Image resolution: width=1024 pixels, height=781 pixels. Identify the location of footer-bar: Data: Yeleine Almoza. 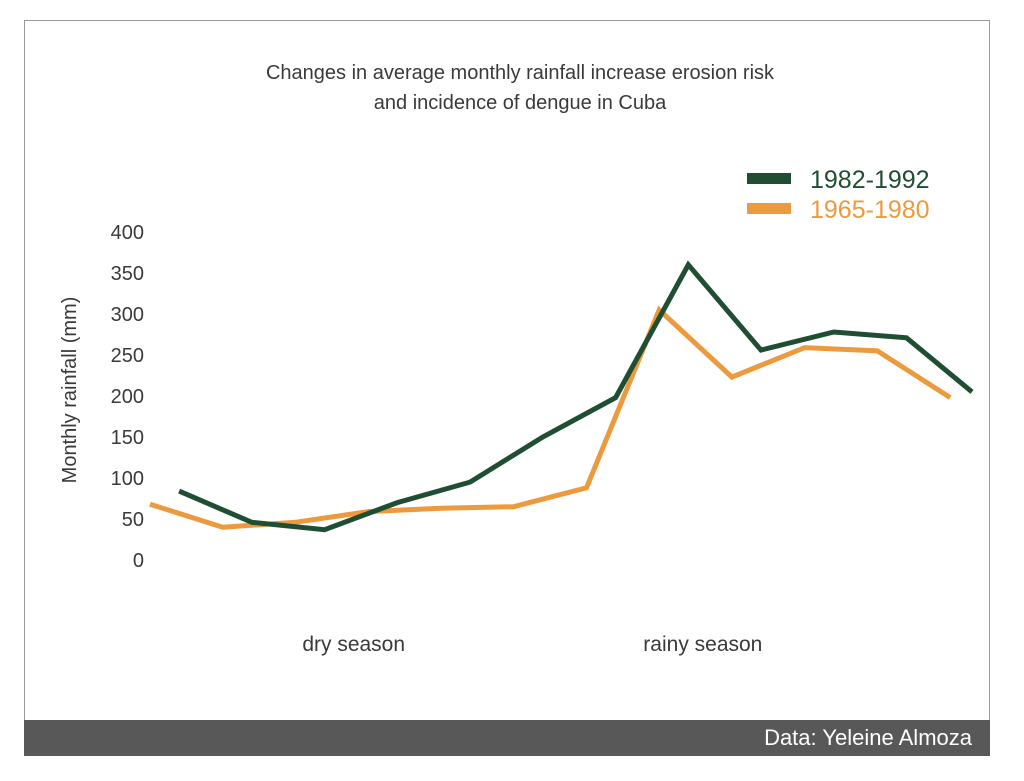
(507, 738).